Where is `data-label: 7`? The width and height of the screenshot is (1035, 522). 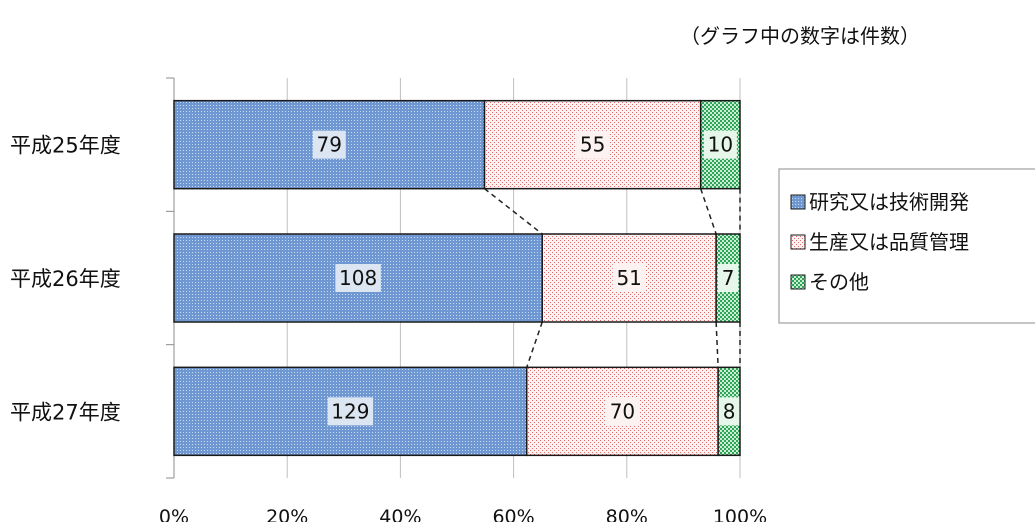 data-label: 7 is located at coordinates (728, 278).